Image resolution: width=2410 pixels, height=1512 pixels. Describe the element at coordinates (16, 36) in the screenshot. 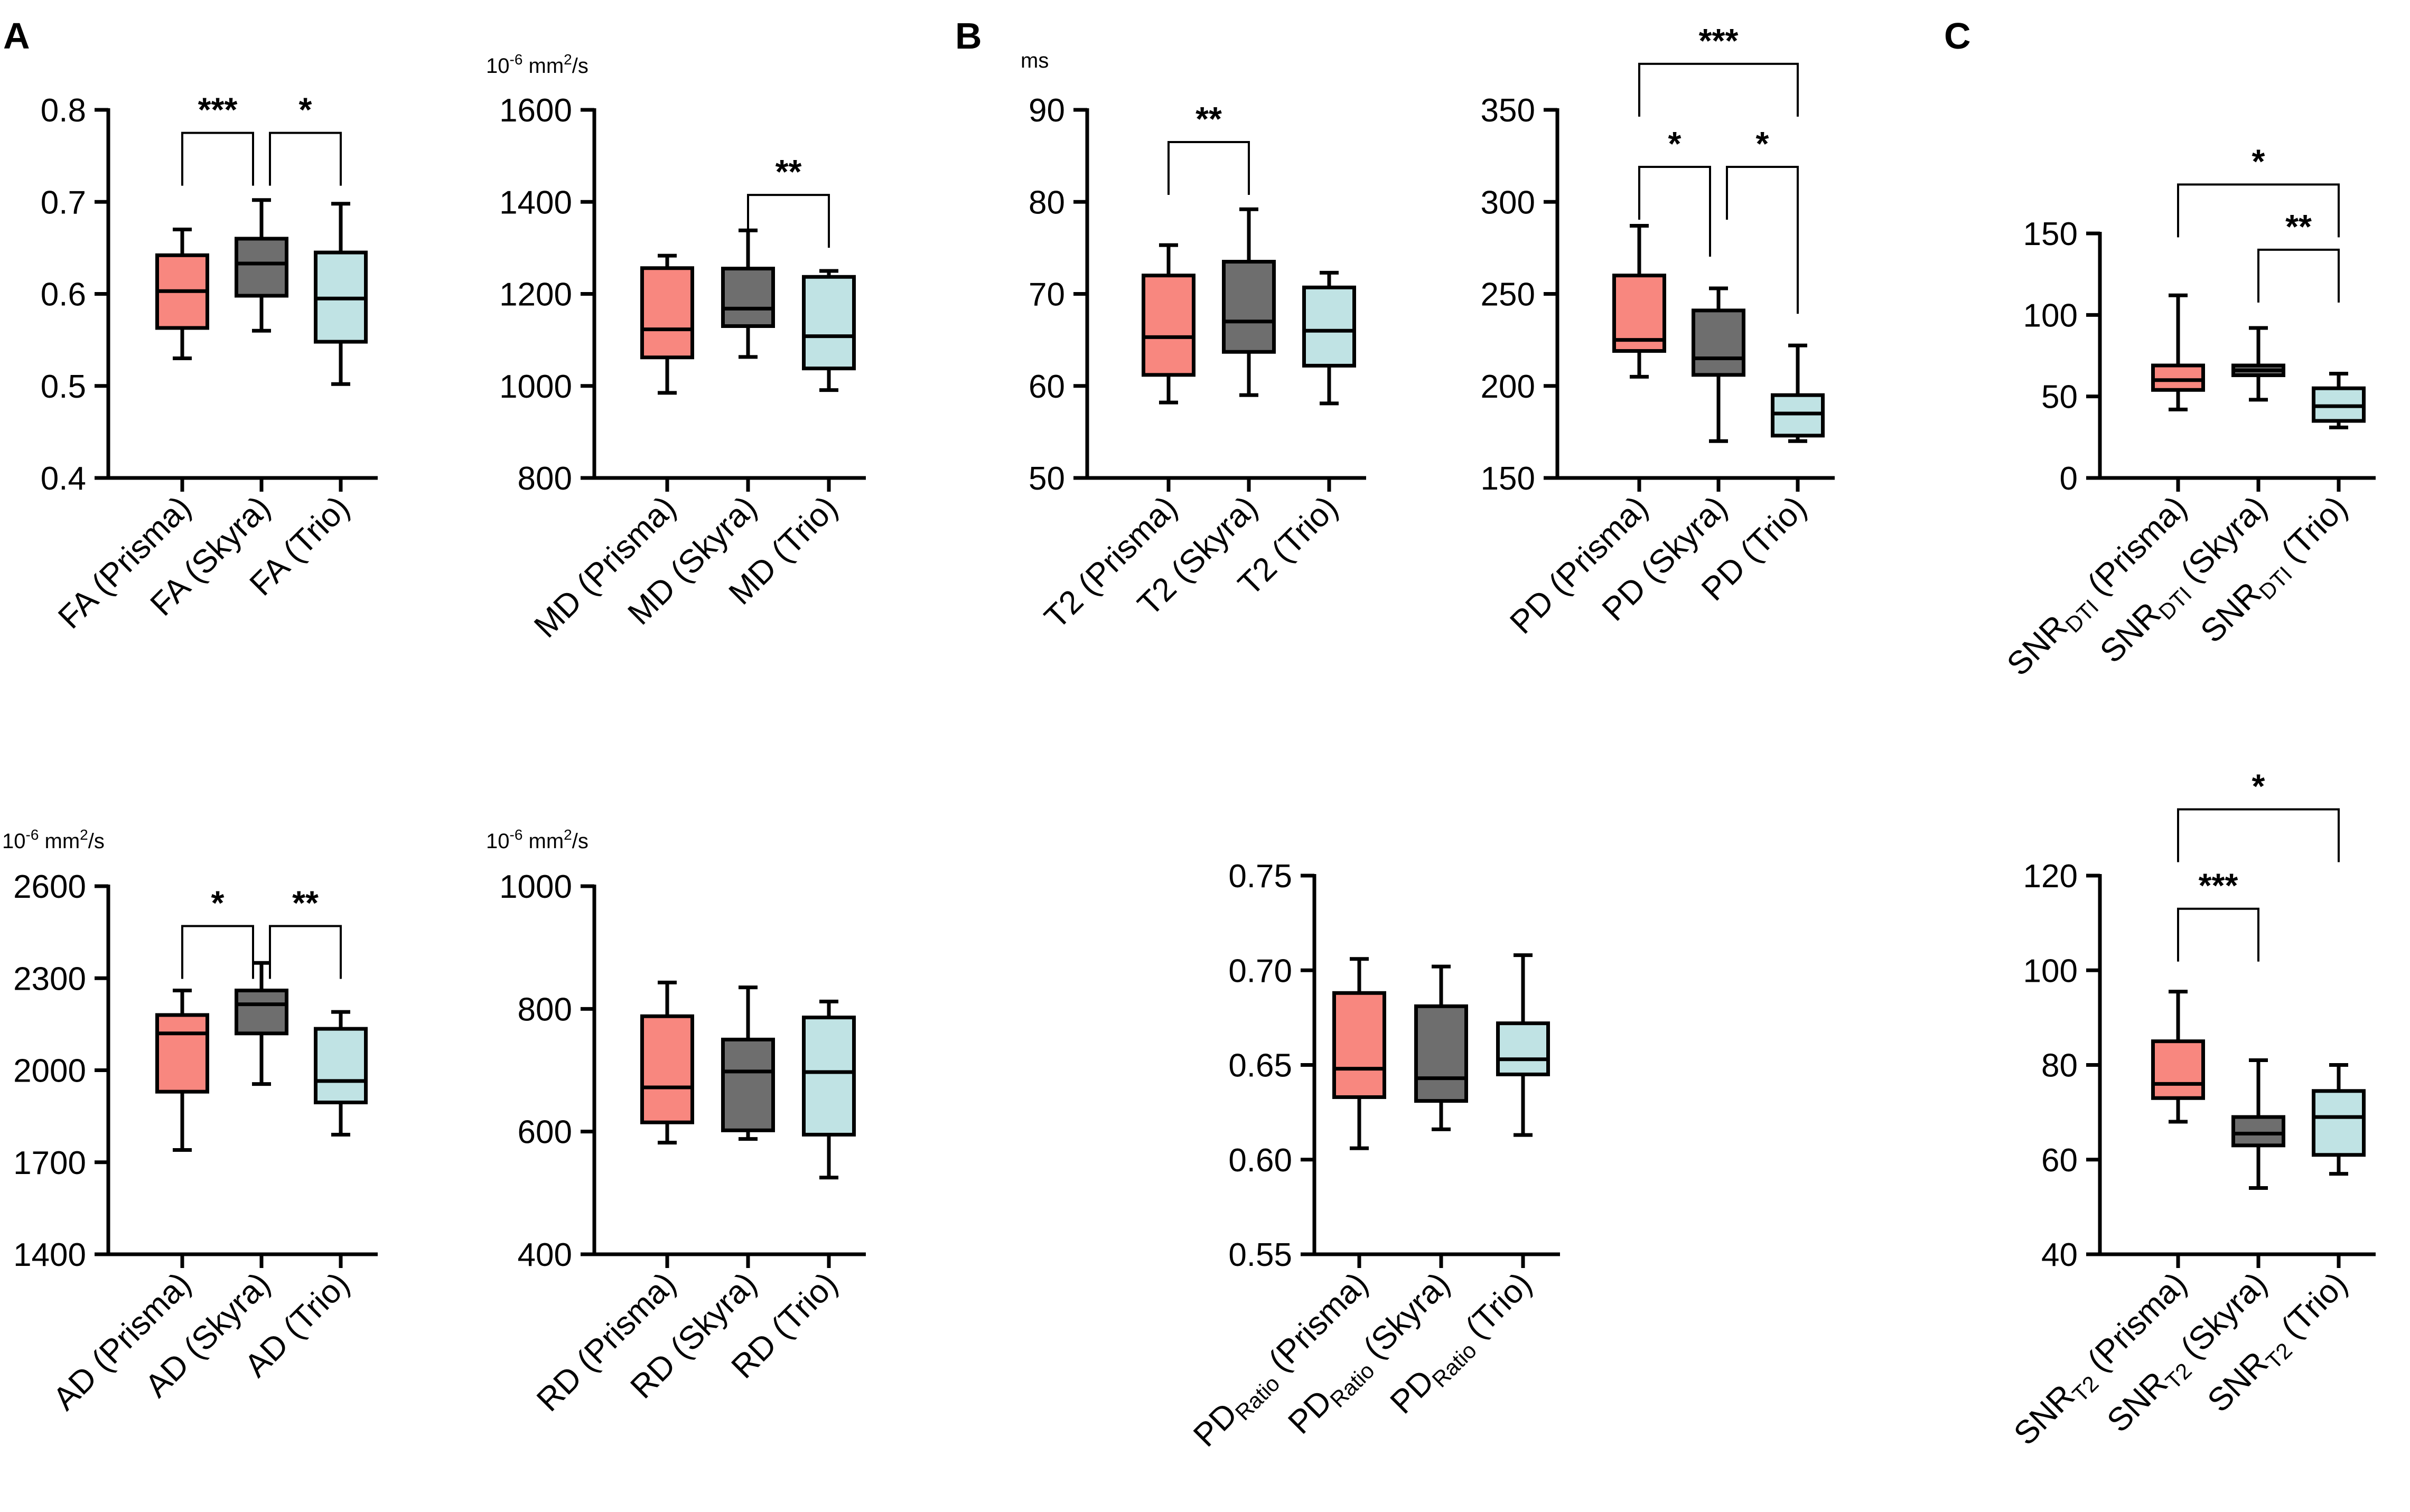

I see `panel-label-a: A` at that location.